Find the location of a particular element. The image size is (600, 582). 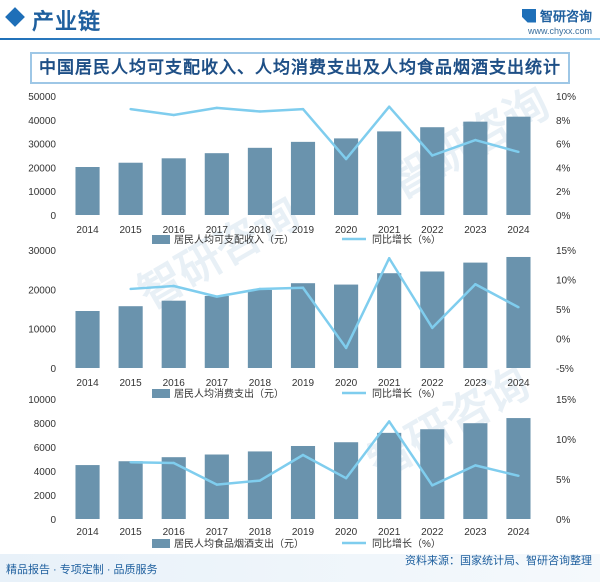

y-right-tick-label: 5% is located at coordinates (563, 480).